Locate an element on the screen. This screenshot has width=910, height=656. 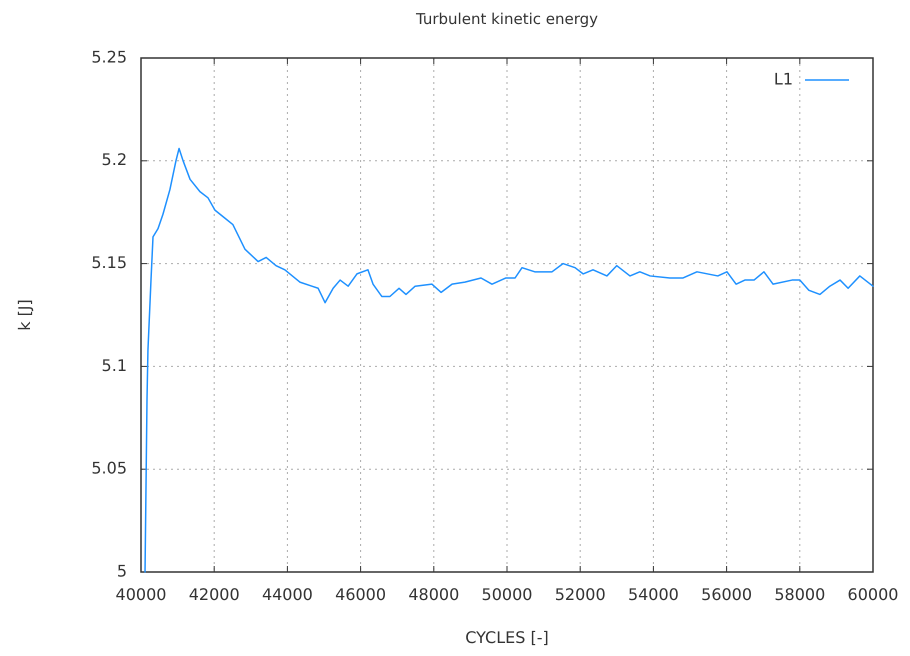
x-tick-label: 40000 is located at coordinates (141, 594).